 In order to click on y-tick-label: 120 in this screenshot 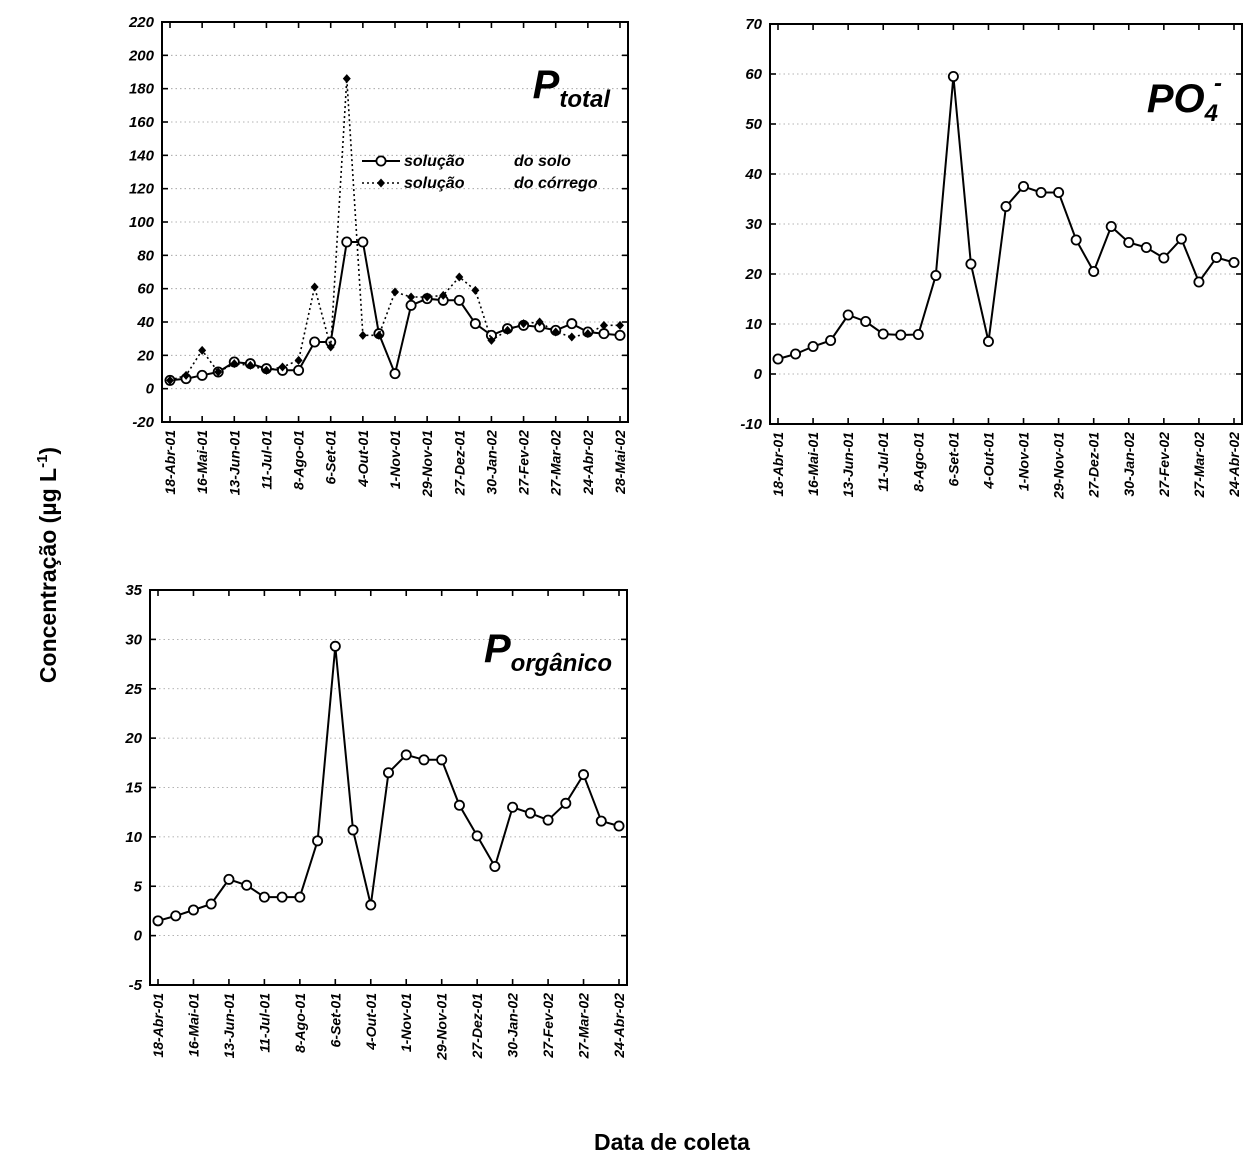, I will do `click(142, 189)`.